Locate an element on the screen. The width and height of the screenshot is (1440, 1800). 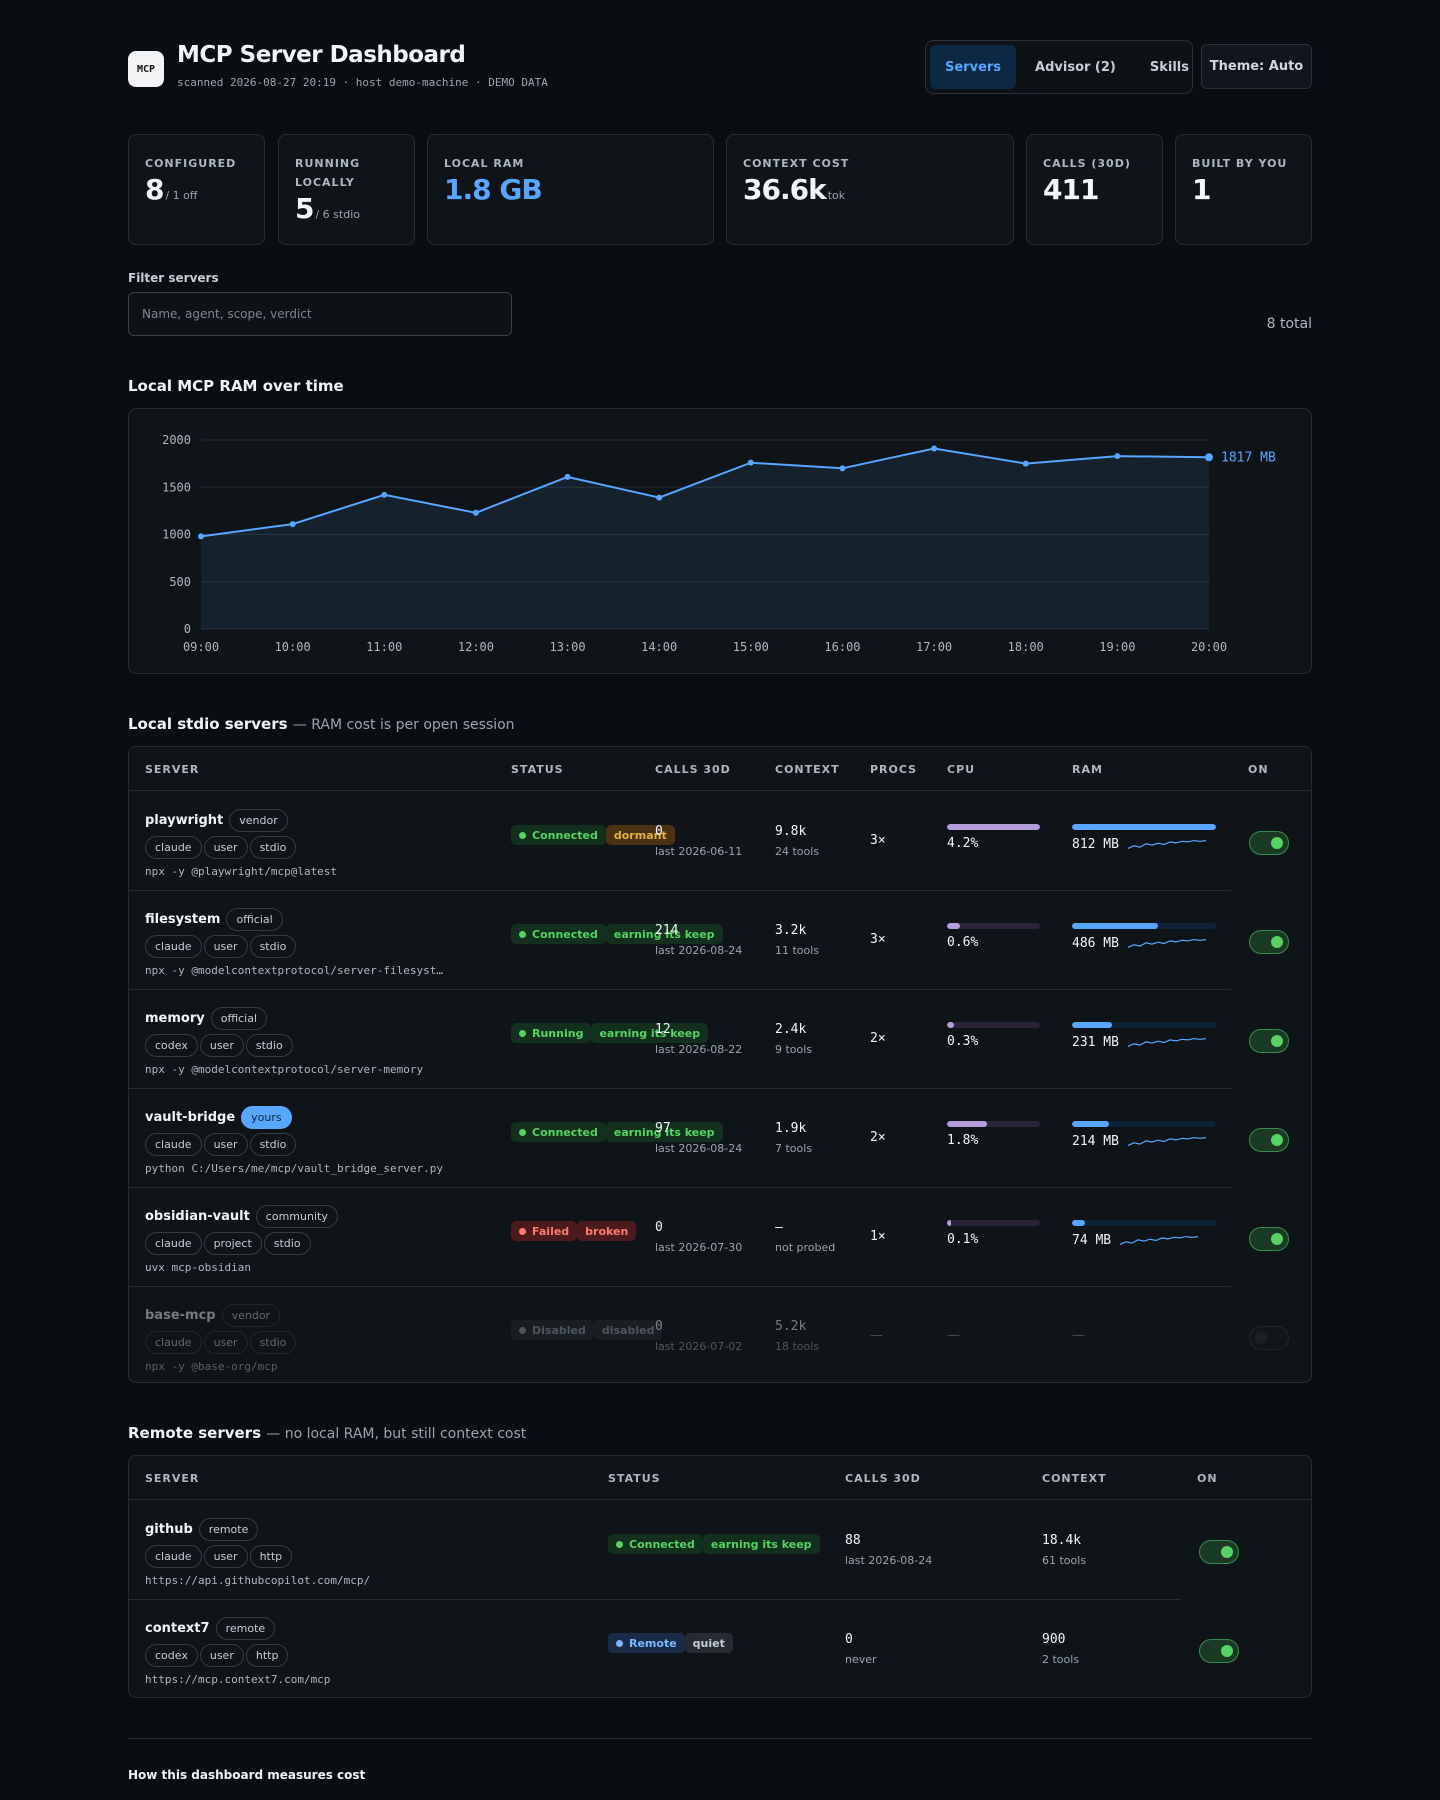
tab-skills: Skills is located at coordinates (1169, 67).